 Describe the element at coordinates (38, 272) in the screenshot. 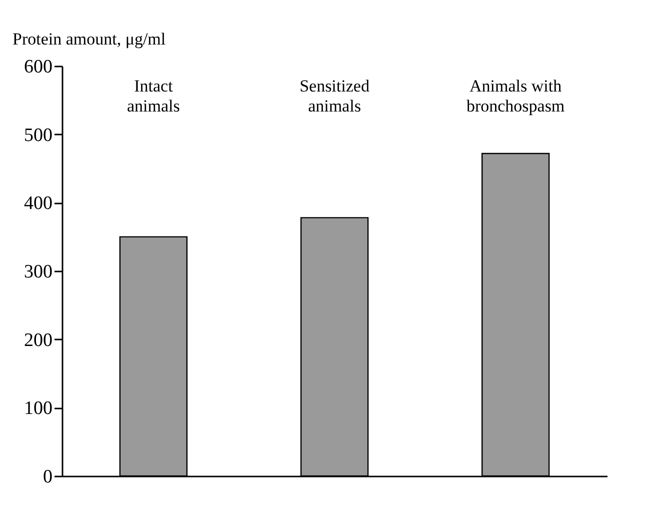

I see `y-tick-label: 300` at that location.